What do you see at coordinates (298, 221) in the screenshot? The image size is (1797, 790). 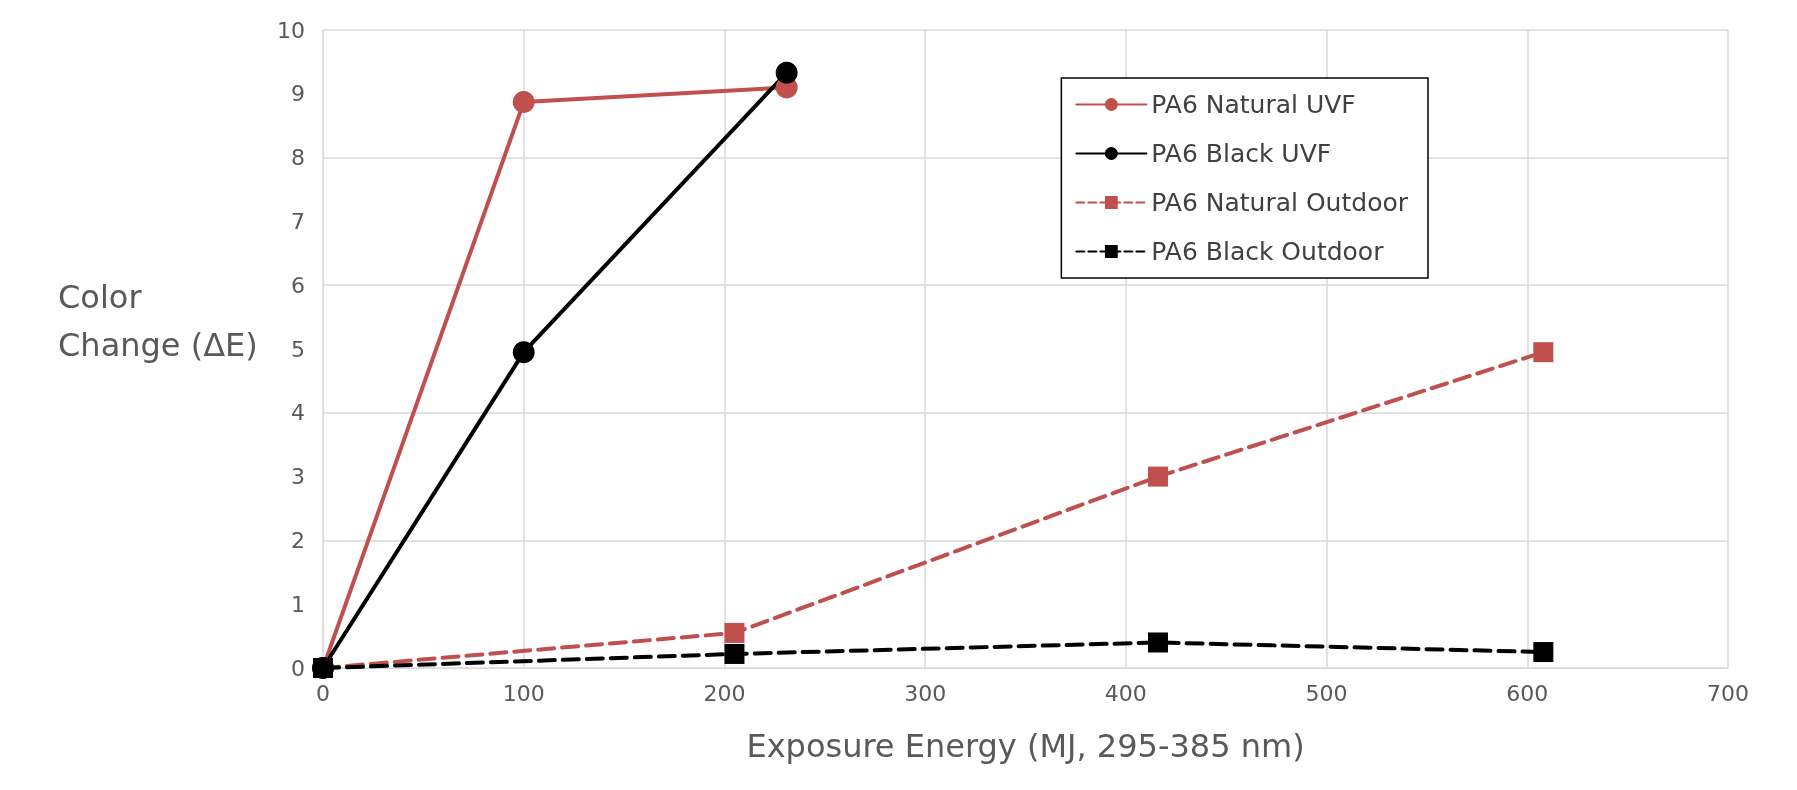 I see `y-tick-label: 7` at bounding box center [298, 221].